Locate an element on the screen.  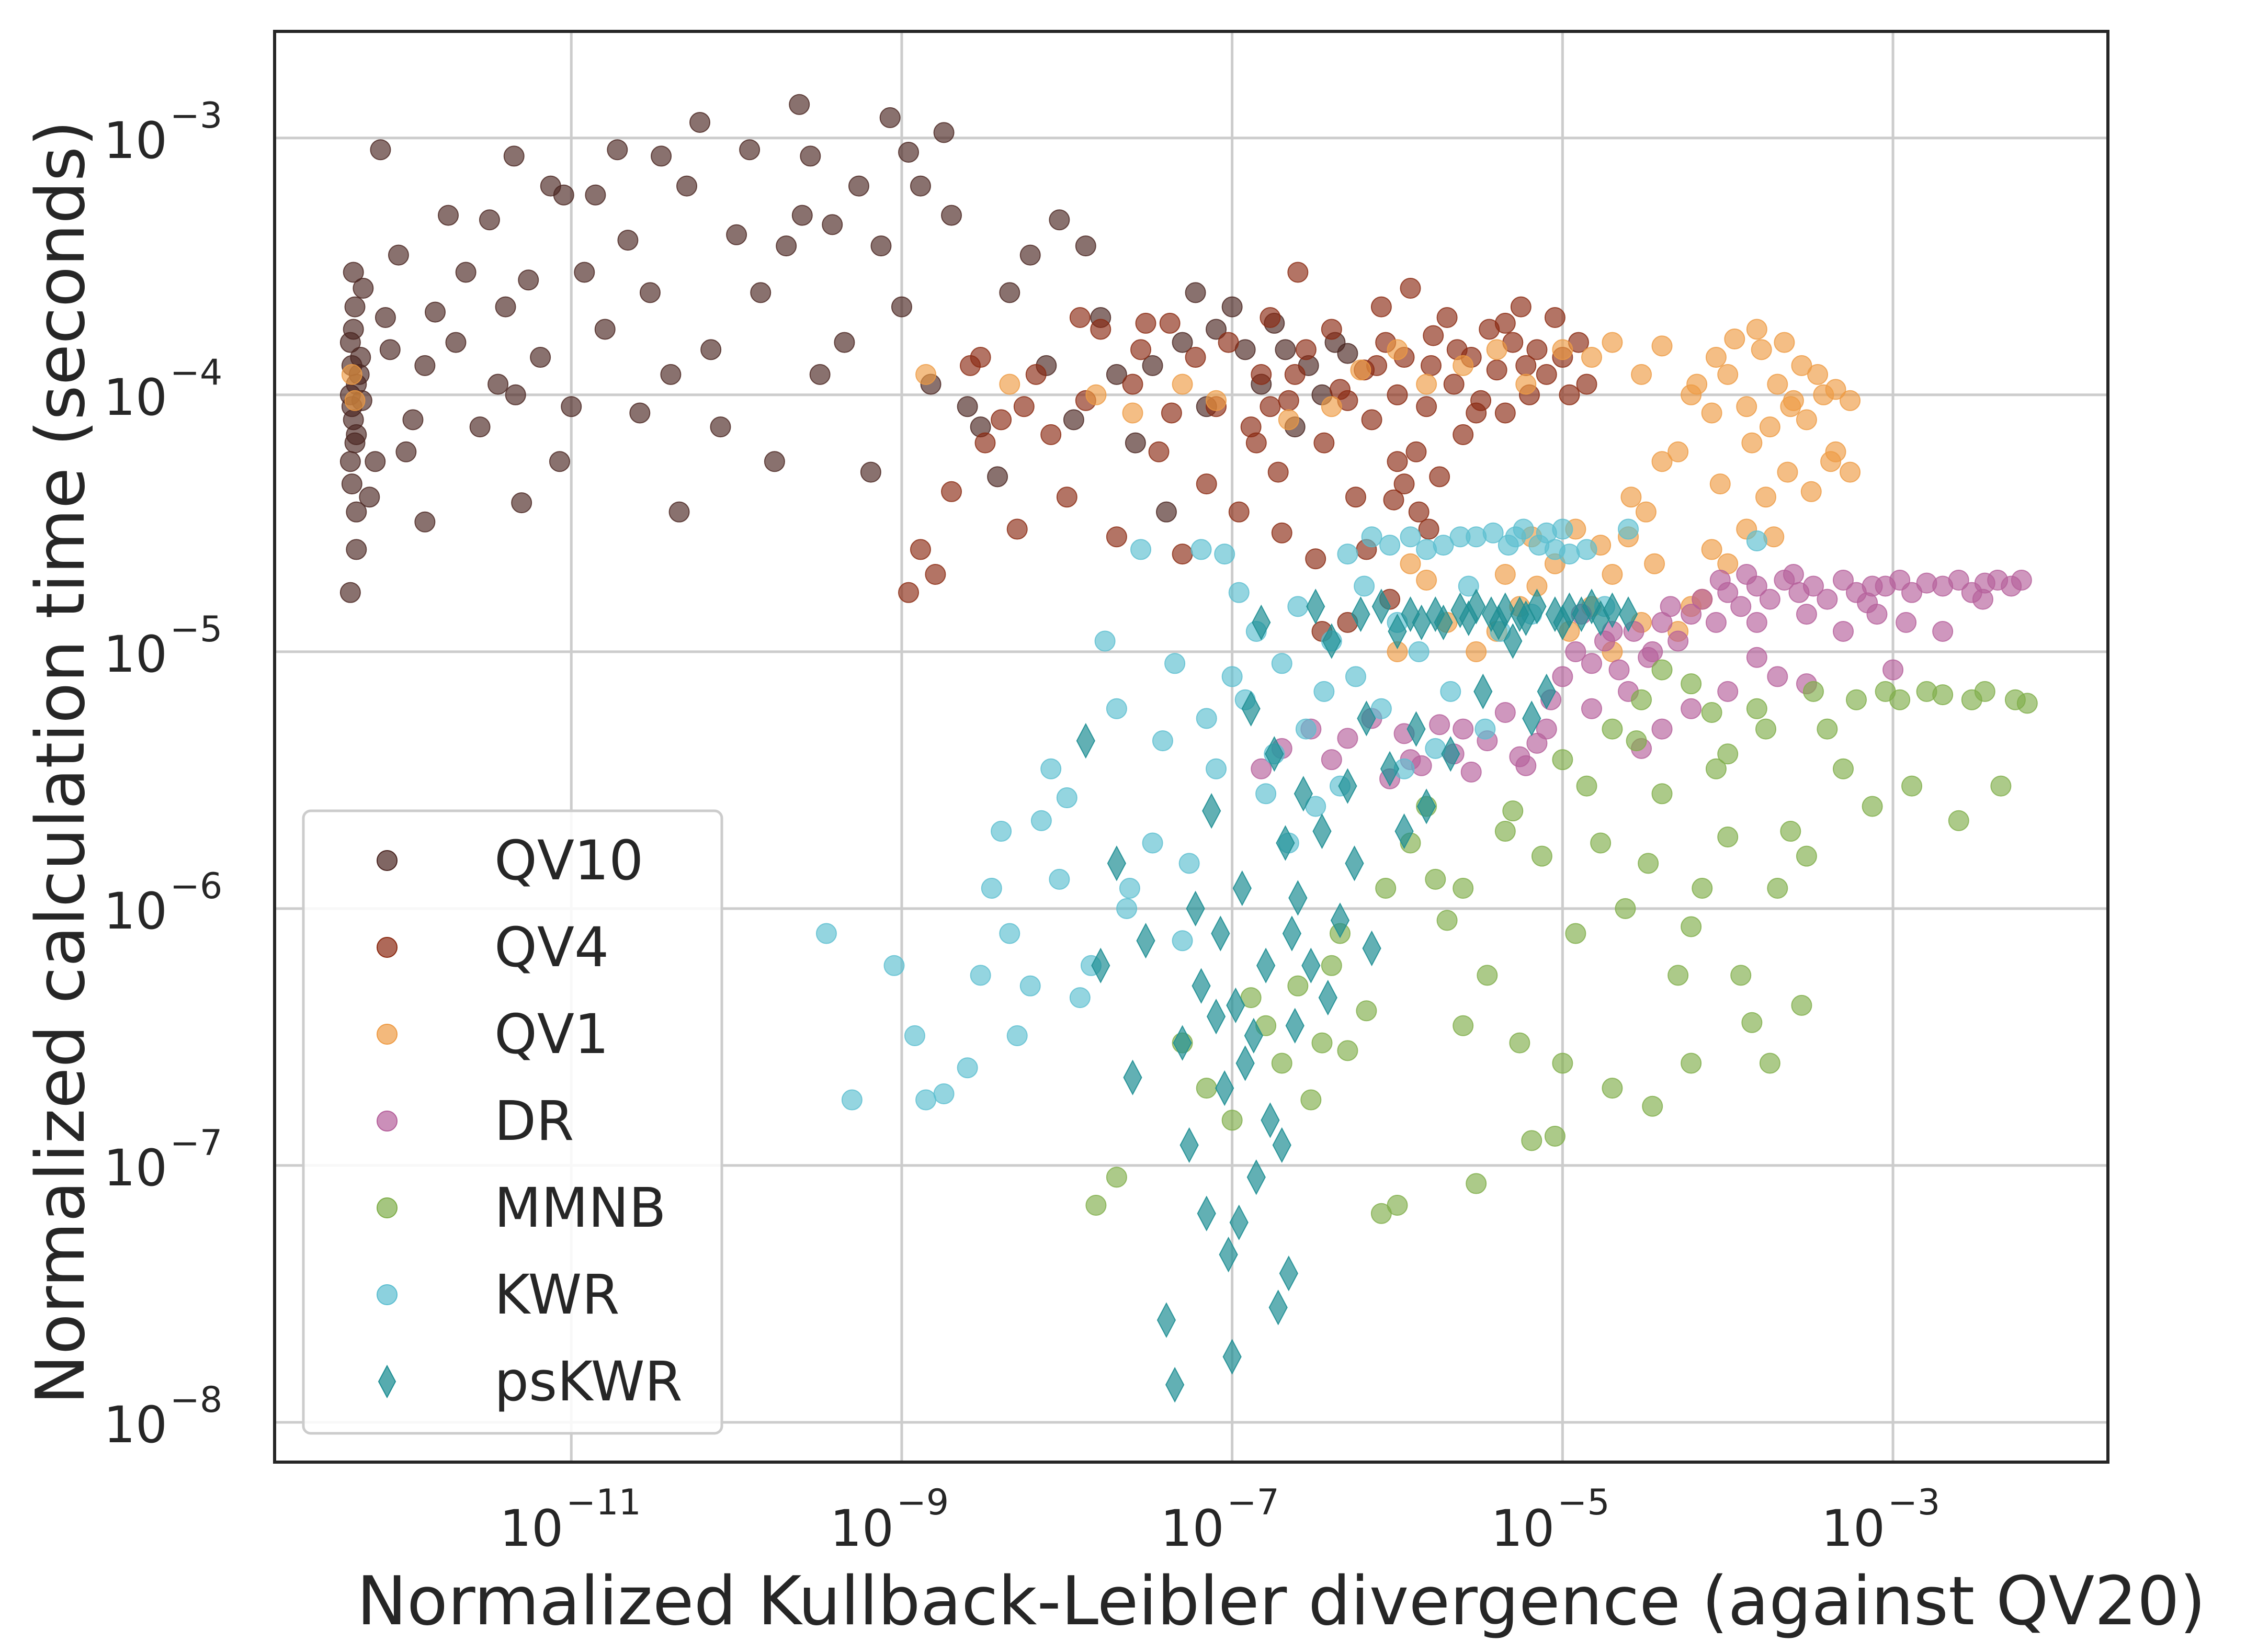
legend-label: KWR is located at coordinates (557, 1295).